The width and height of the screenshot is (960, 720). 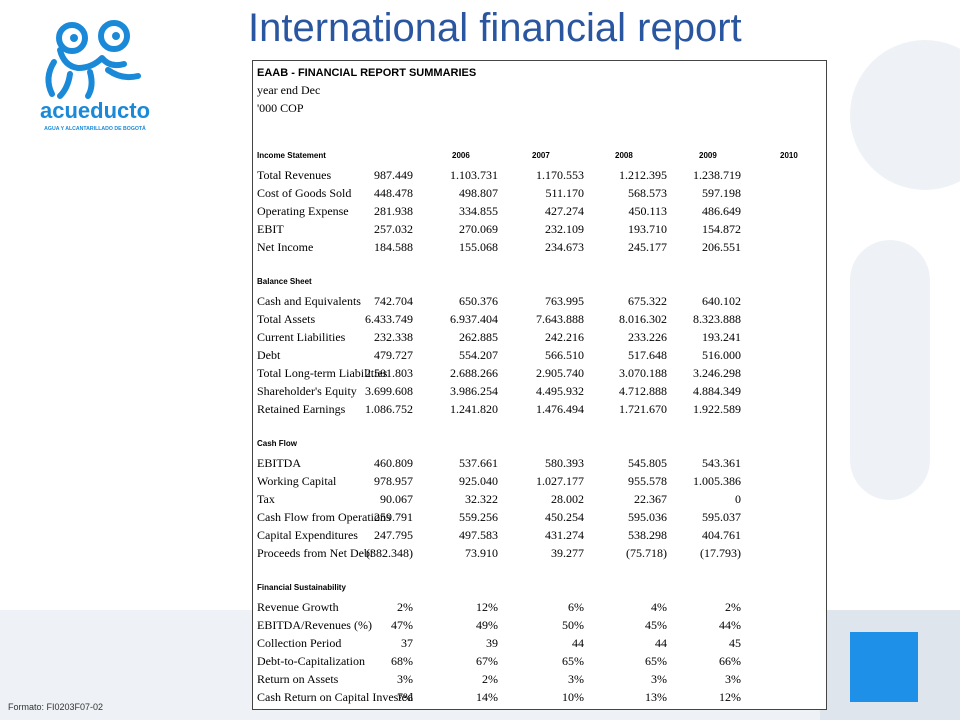 I want to click on table-cell: 0, so click(x=738, y=499).